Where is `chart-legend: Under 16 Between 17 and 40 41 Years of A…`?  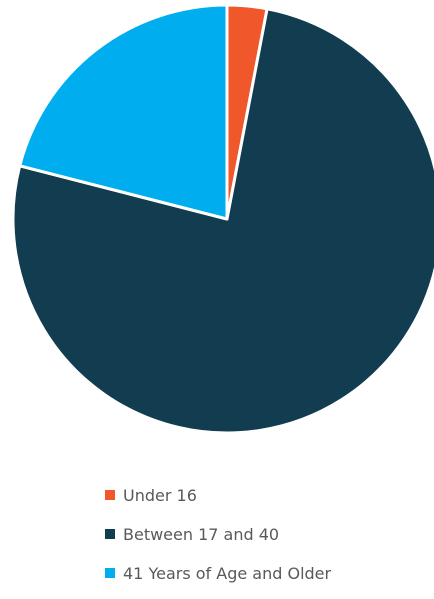 chart-legend: Under 16 Between 17 and 40 41 Years of A… is located at coordinates (218, 540).